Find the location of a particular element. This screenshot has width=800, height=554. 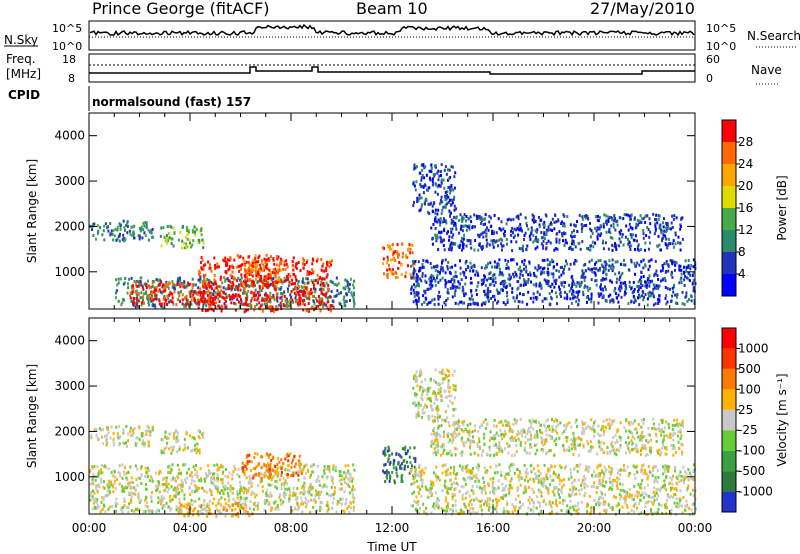

freq-tick-top: 18 is located at coordinates (69, 59).